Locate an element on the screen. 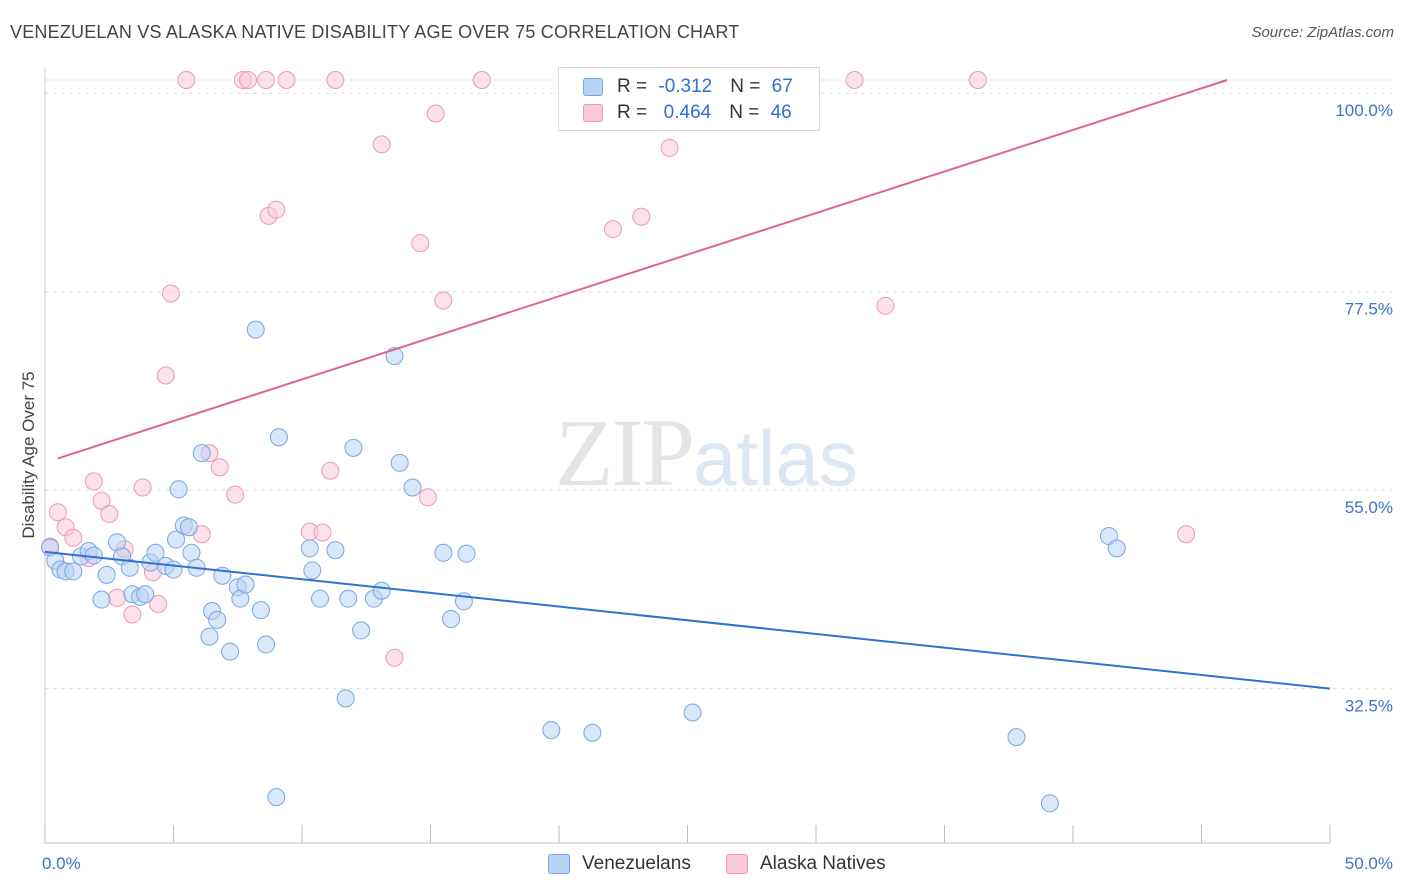 The image size is (1406, 892). legend-row-alaska-natives: R = 0.464 N = 46 is located at coordinates (687, 113).